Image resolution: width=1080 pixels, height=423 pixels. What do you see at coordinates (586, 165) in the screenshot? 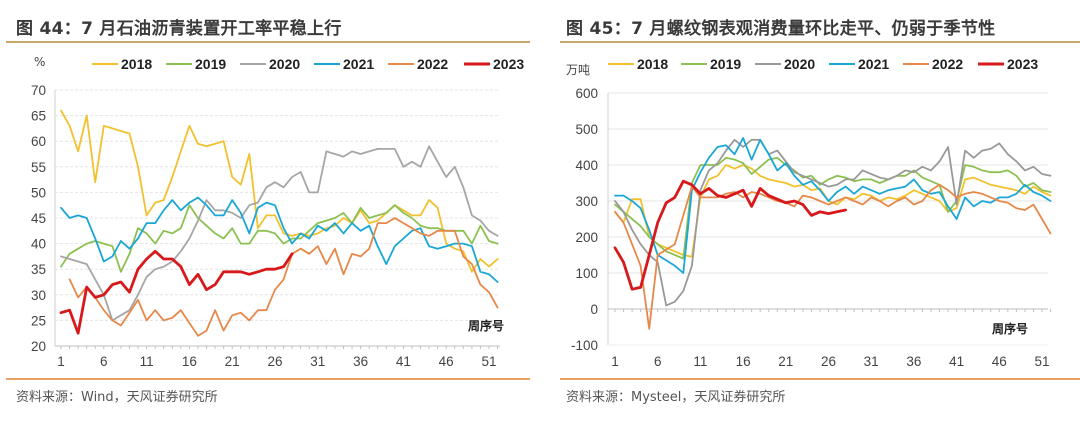
I see `y-tick-label: 400` at bounding box center [586, 165].